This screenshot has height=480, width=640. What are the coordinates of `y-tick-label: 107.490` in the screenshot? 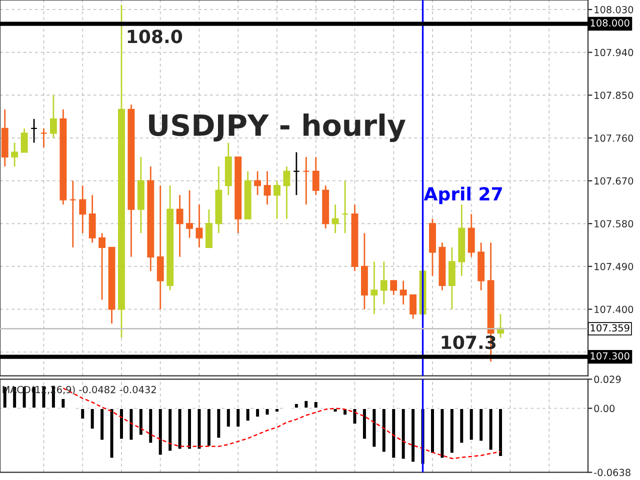 It's located at (614, 266).